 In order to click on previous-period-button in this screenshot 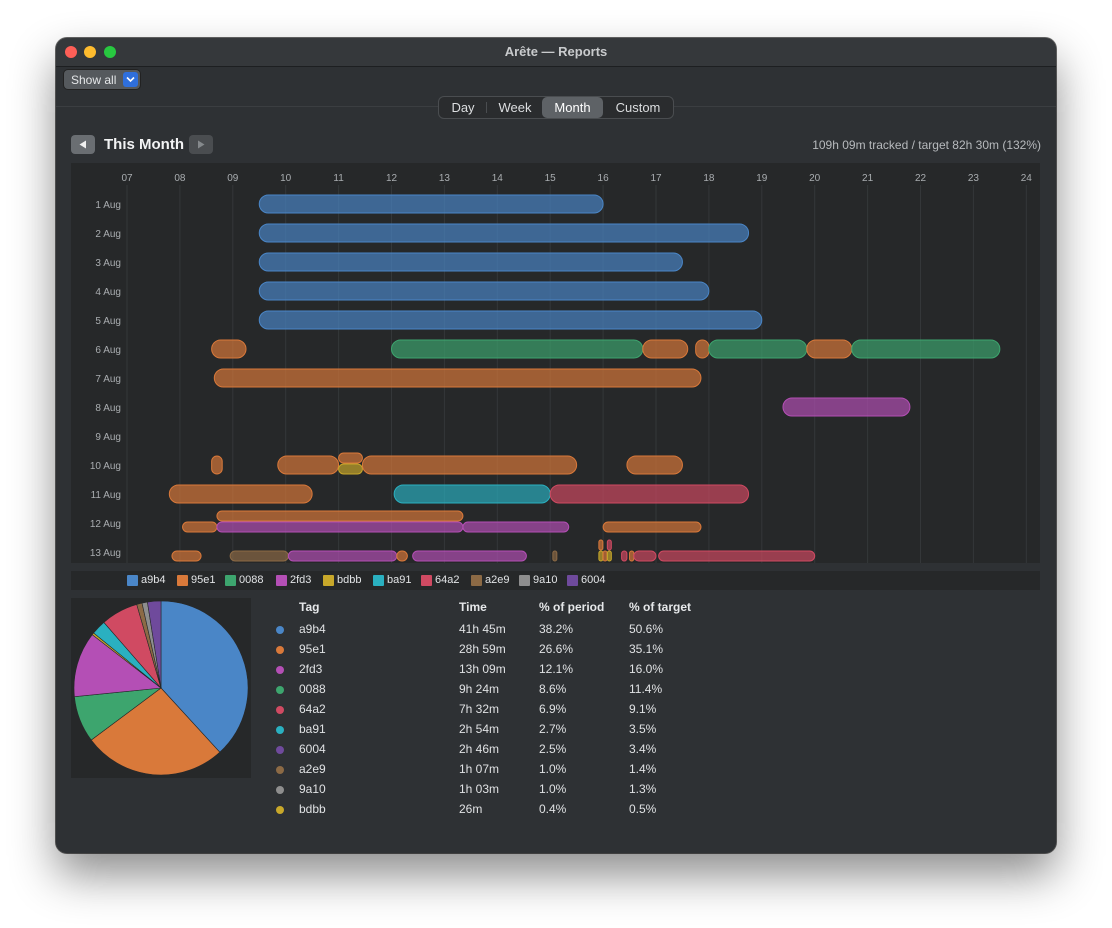, I will do `click(83, 144)`.